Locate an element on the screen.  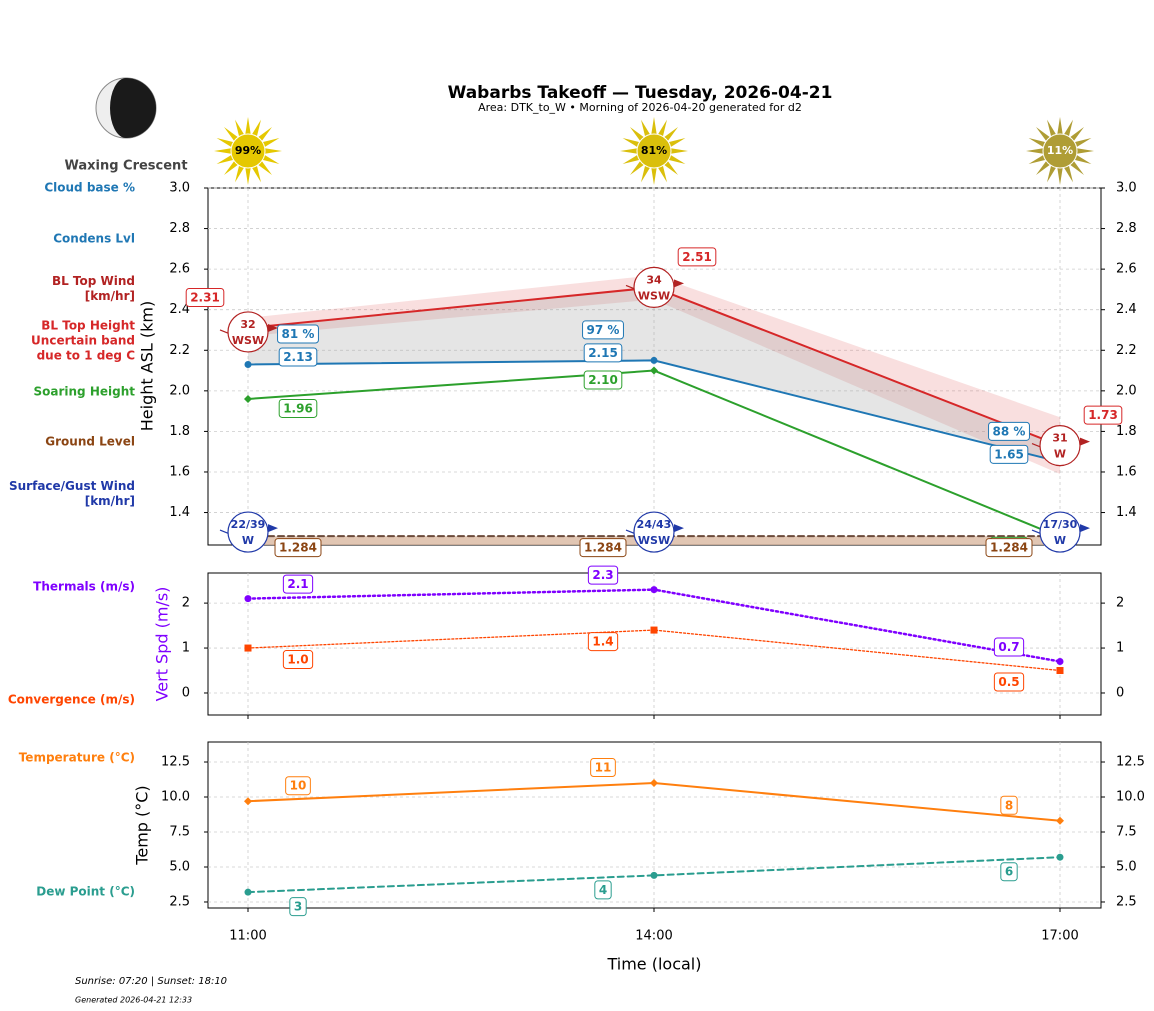
y-tick-label: 2.2 is located at coordinates (179, 350).